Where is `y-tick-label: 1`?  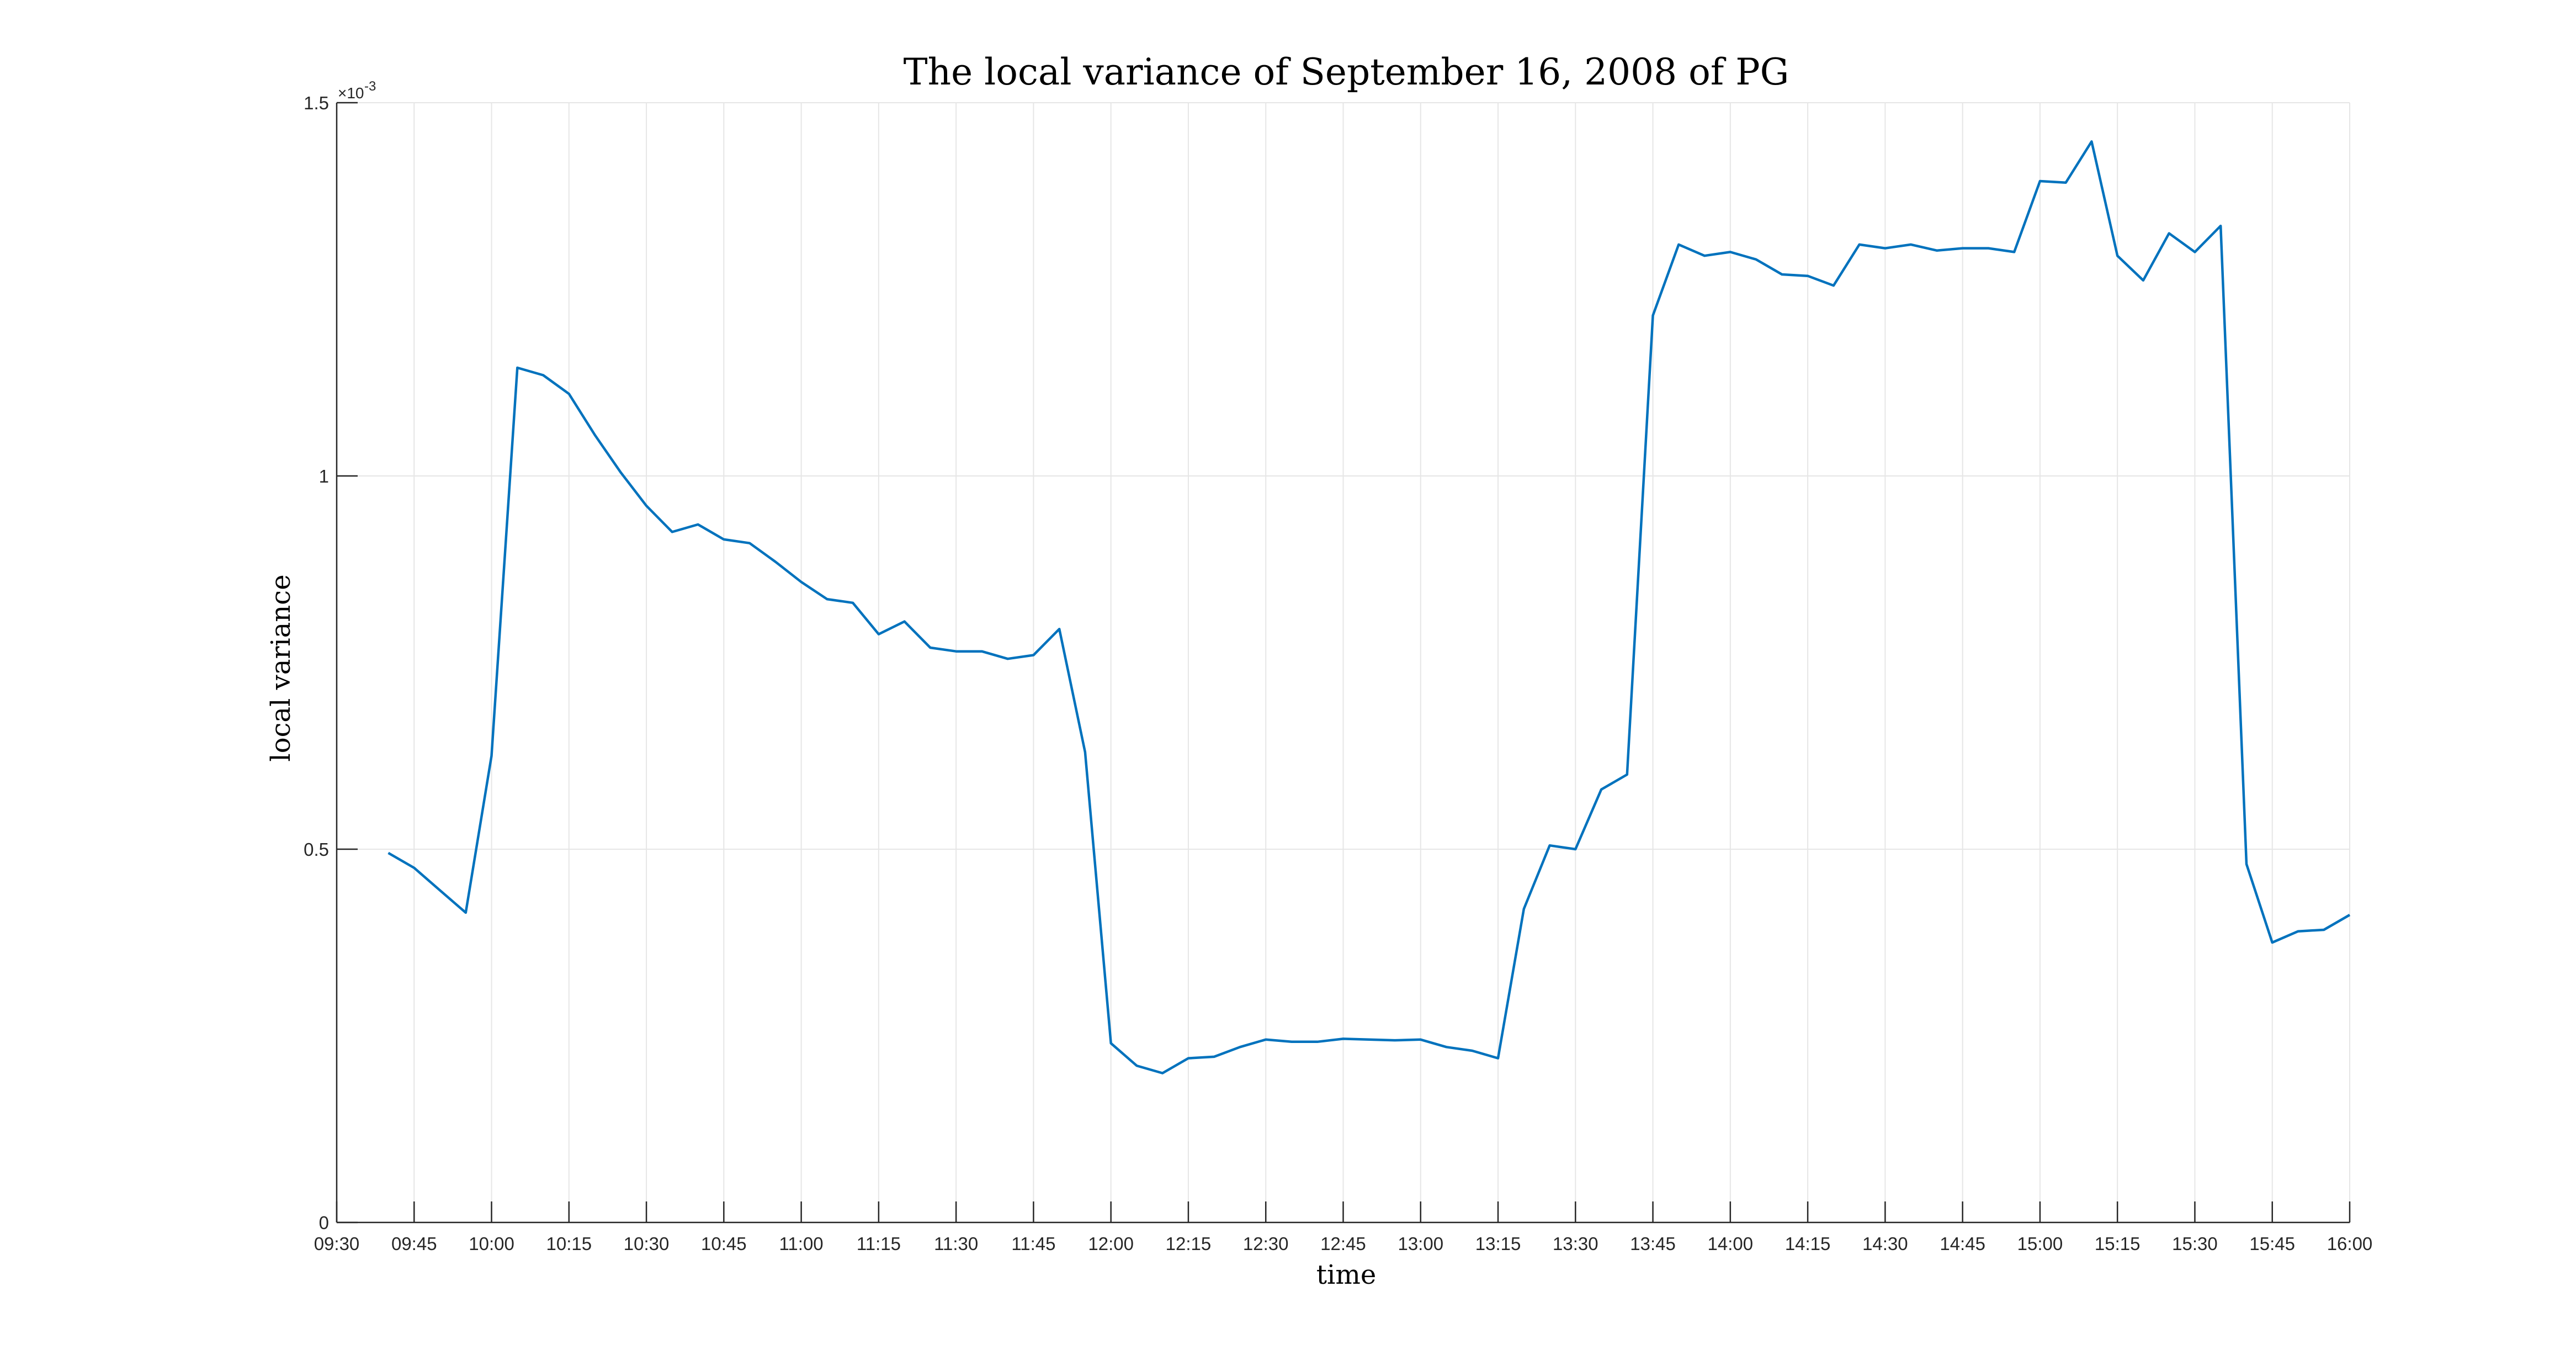 y-tick-label: 1 is located at coordinates (324, 476).